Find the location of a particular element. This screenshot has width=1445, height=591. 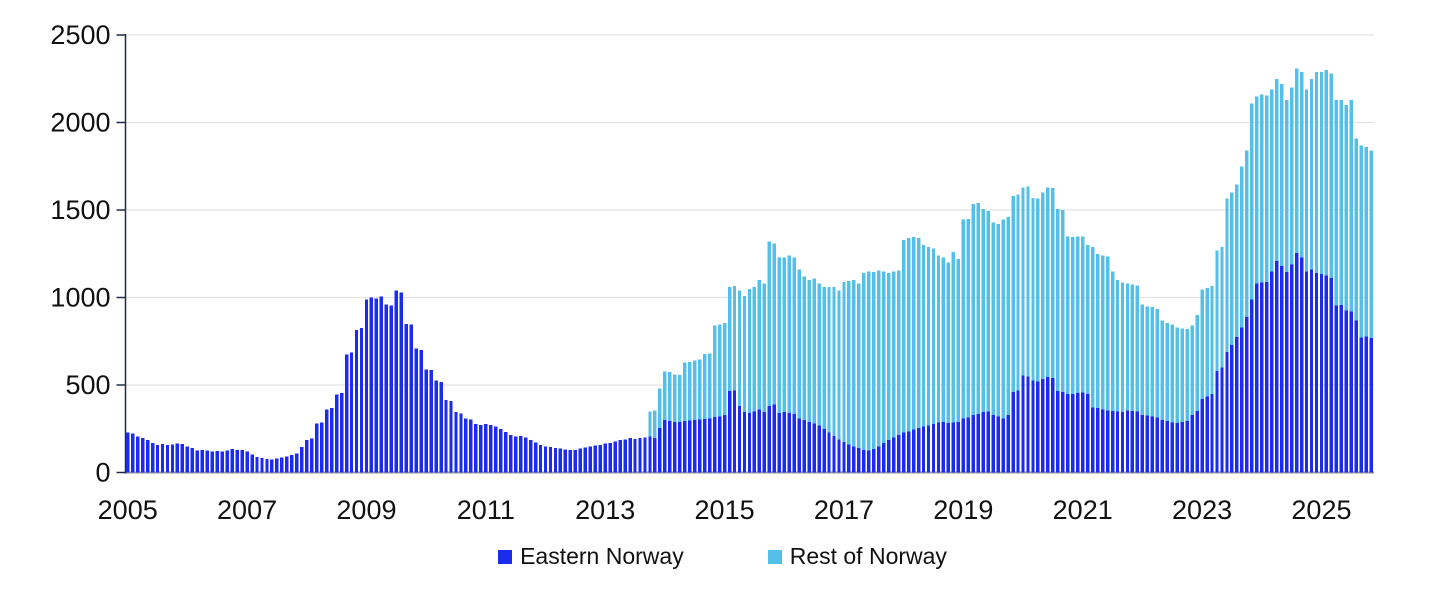

legend-label-rest: Rest of Norway is located at coordinates (868, 556).